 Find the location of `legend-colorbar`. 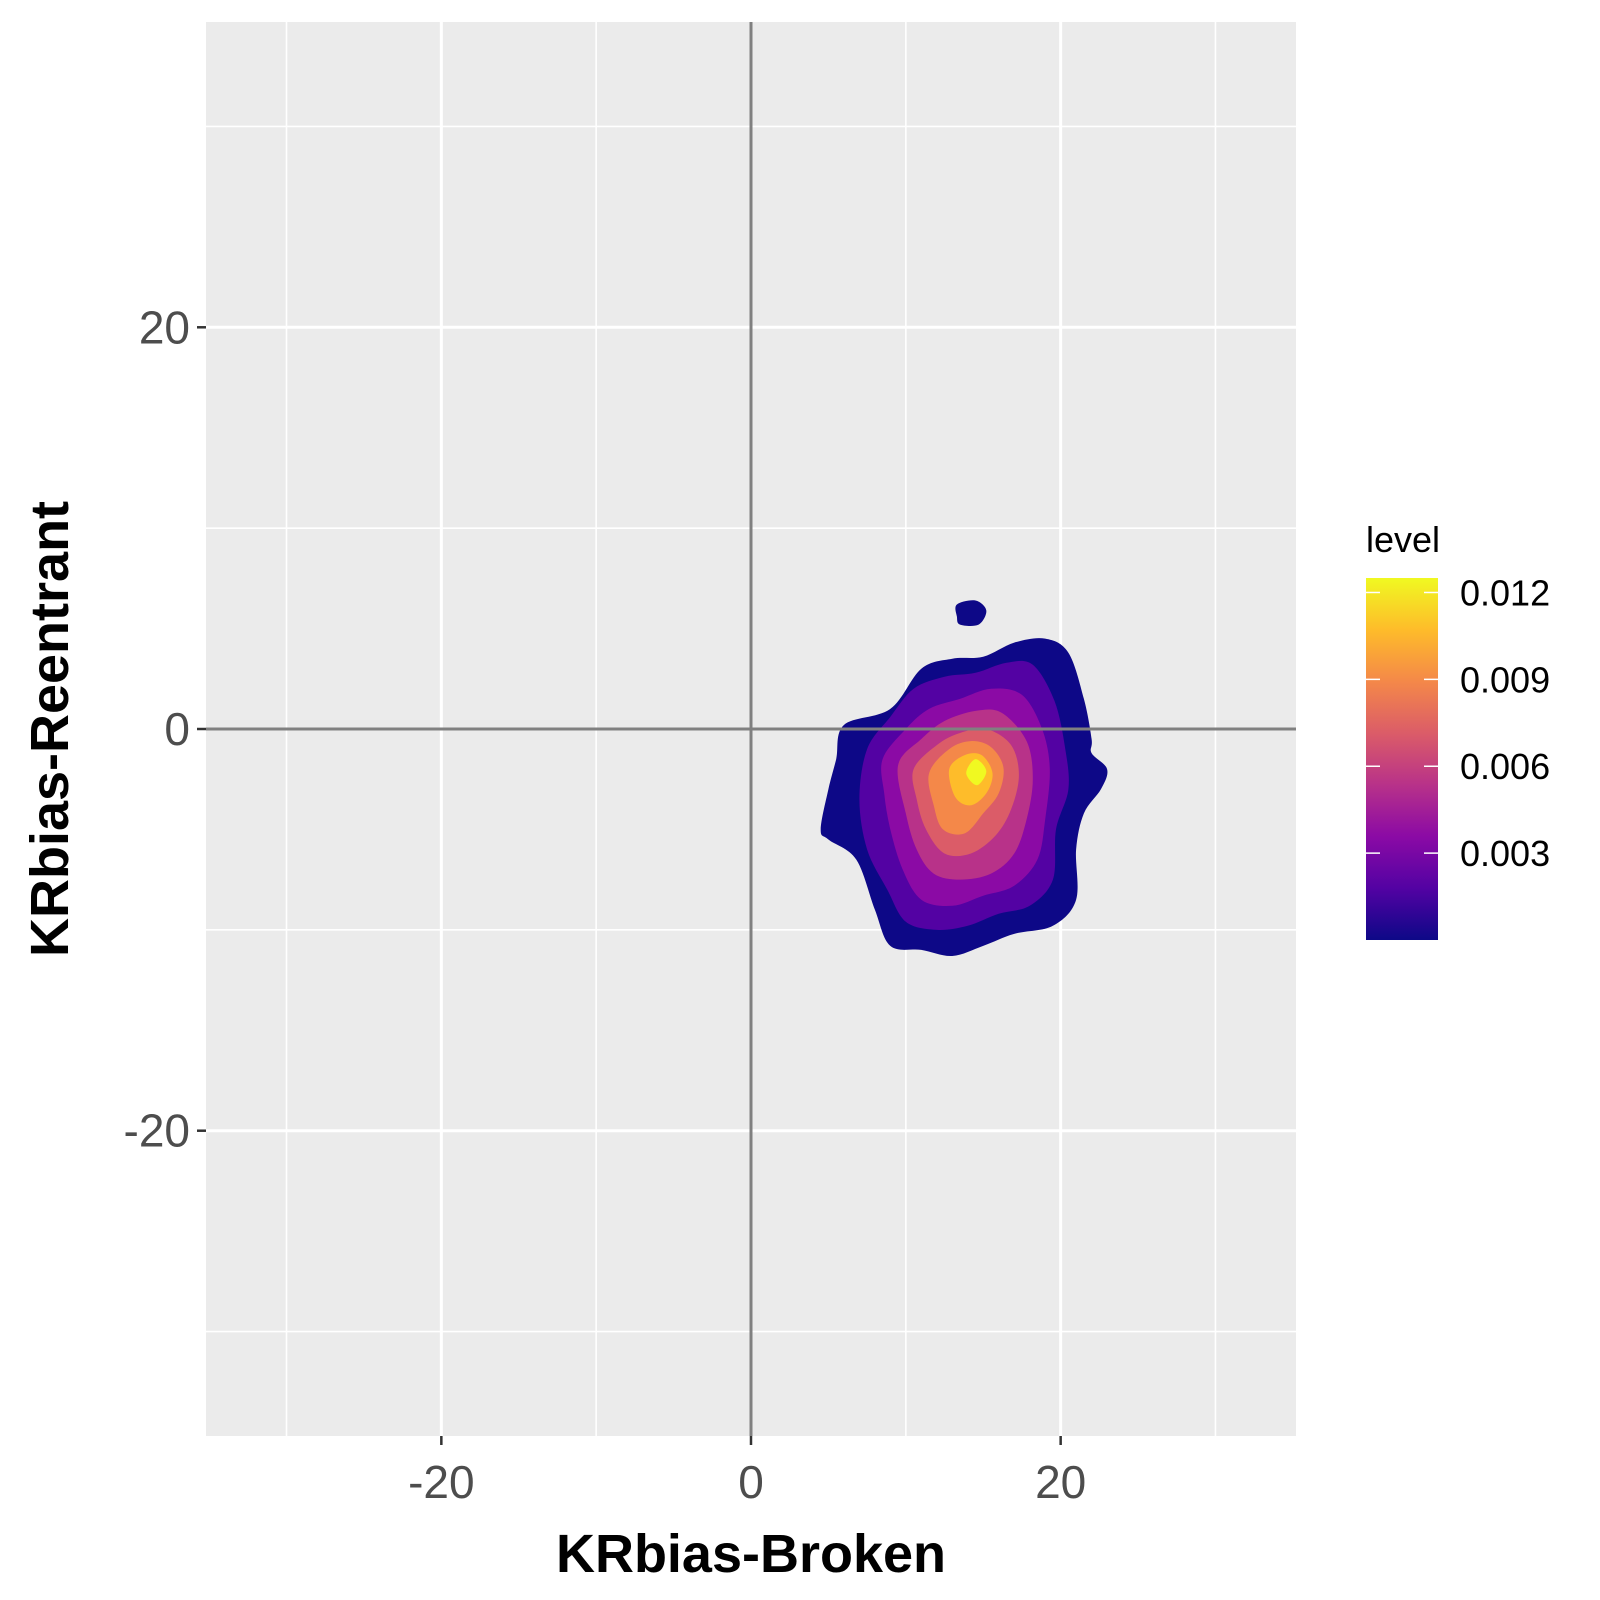

legend-colorbar is located at coordinates (1402, 759).